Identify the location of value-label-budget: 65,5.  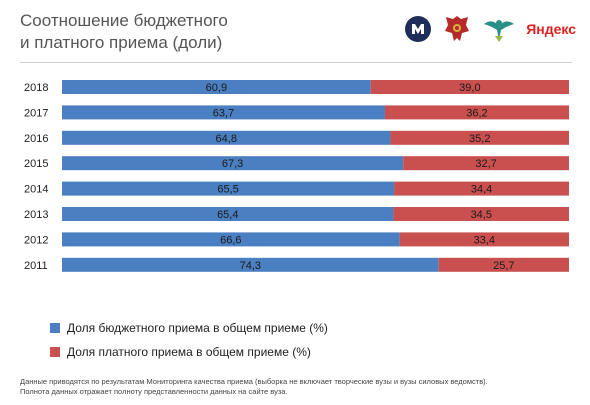
(227, 190).